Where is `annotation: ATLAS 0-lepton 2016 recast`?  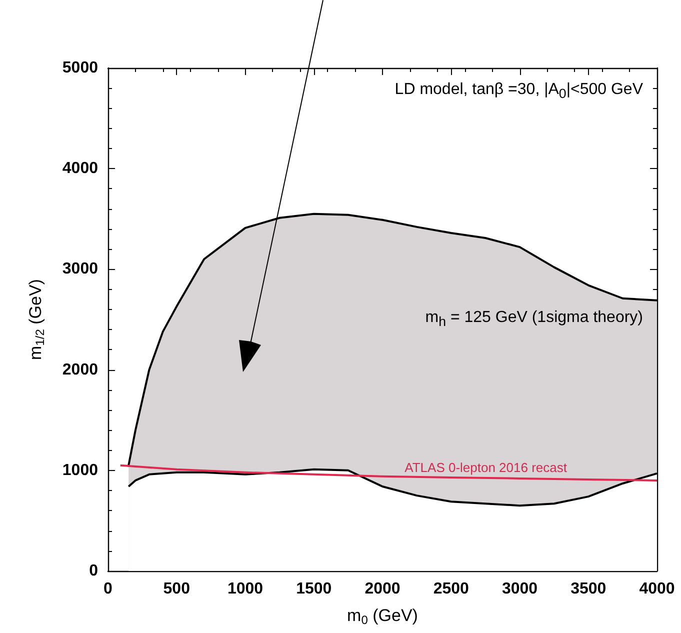
annotation: ATLAS 0-lepton 2016 recast is located at coordinates (485, 468).